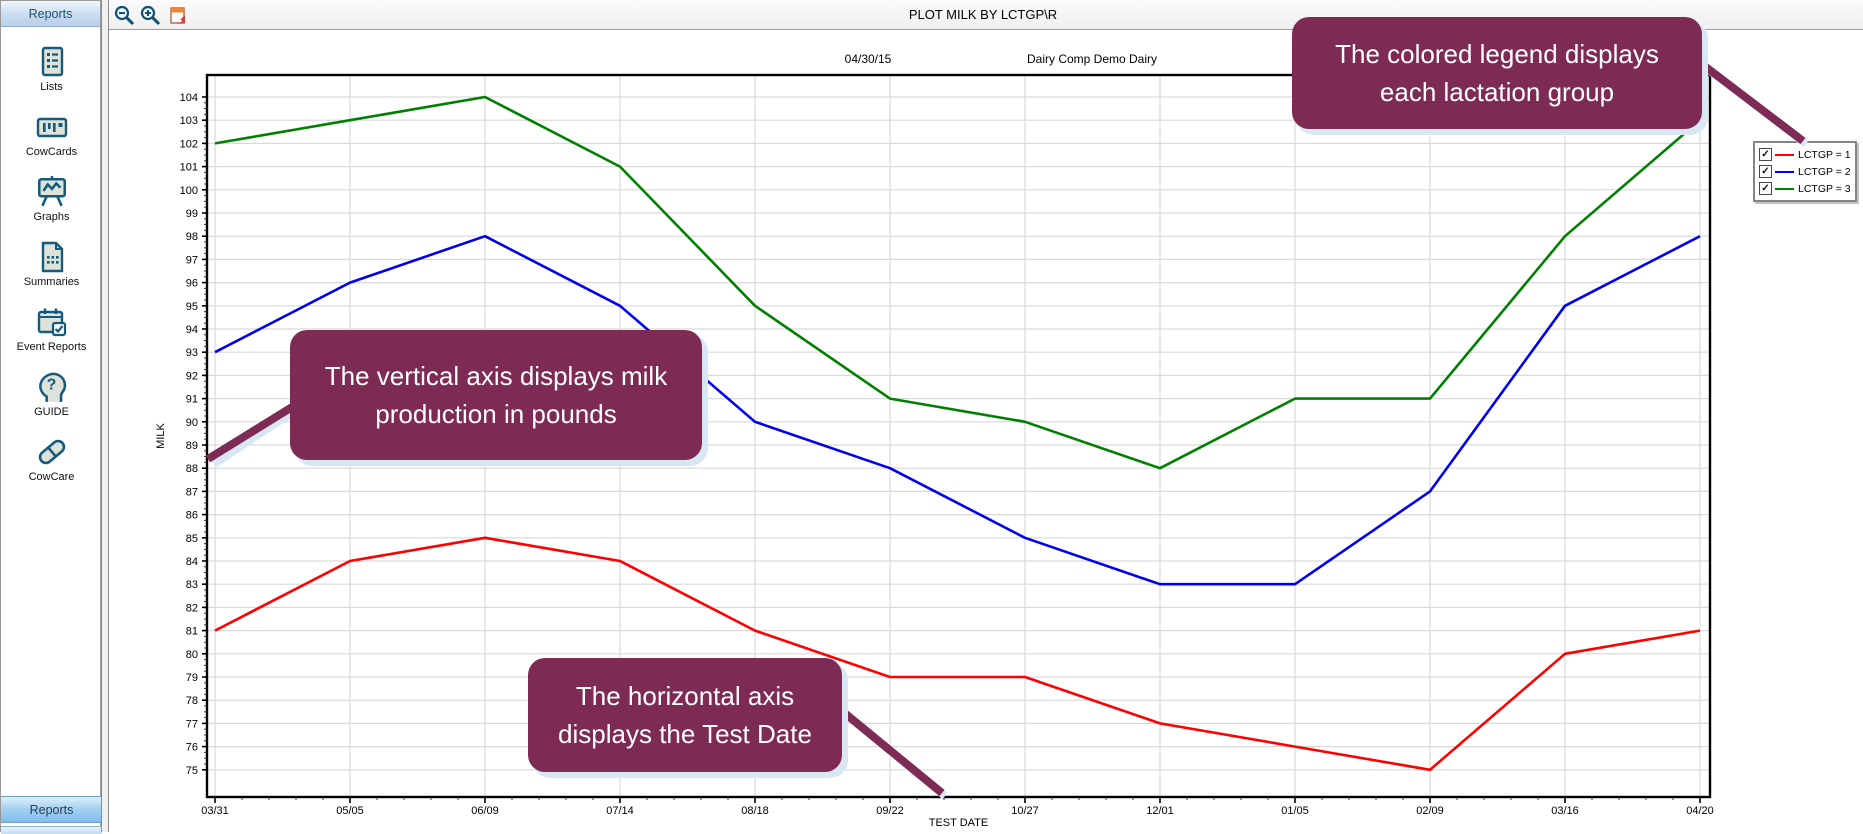 This screenshot has width=1863, height=834. What do you see at coordinates (1295, 811) in the screenshot?
I see `x-tick-label: 01/05` at bounding box center [1295, 811].